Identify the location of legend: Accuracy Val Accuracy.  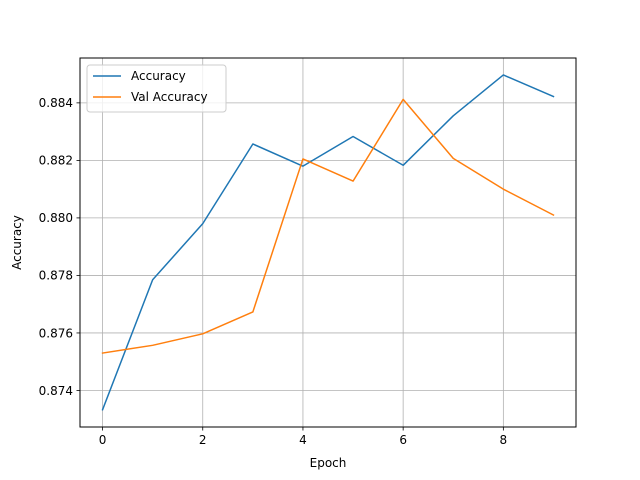
(156, 88).